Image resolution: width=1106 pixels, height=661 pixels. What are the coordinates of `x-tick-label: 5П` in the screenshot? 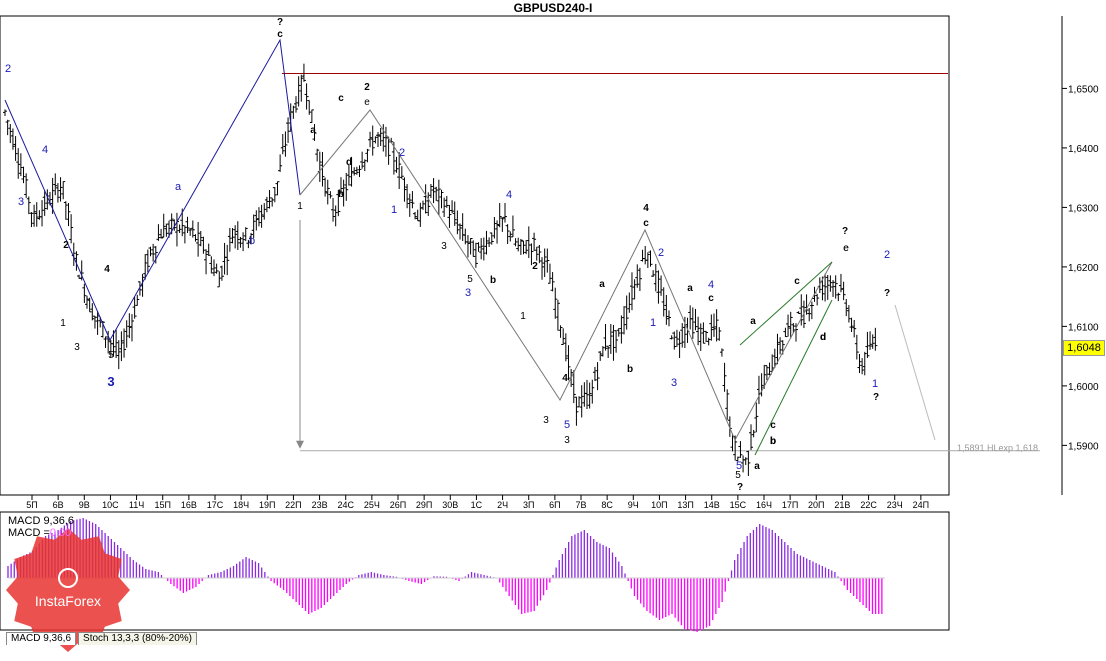 It's located at (31, 505).